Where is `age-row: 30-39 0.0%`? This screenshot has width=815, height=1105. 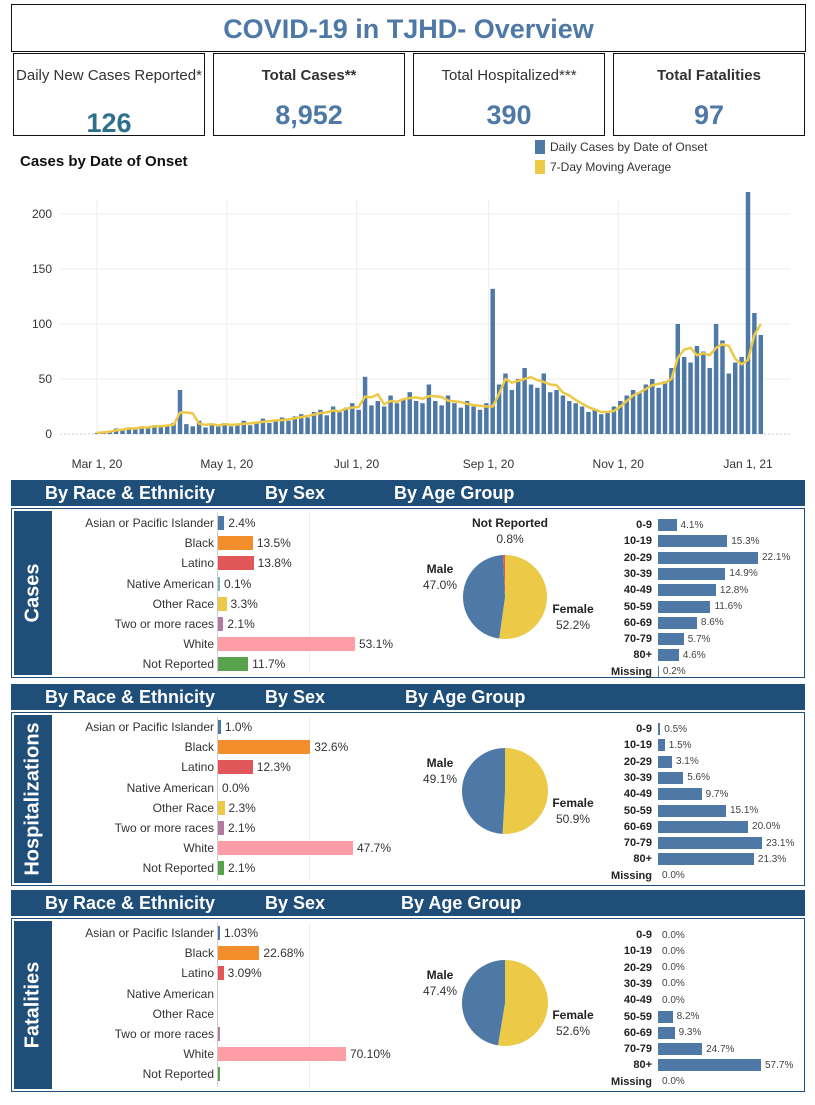
age-row: 30-39 0.0% is located at coordinates (697, 984).